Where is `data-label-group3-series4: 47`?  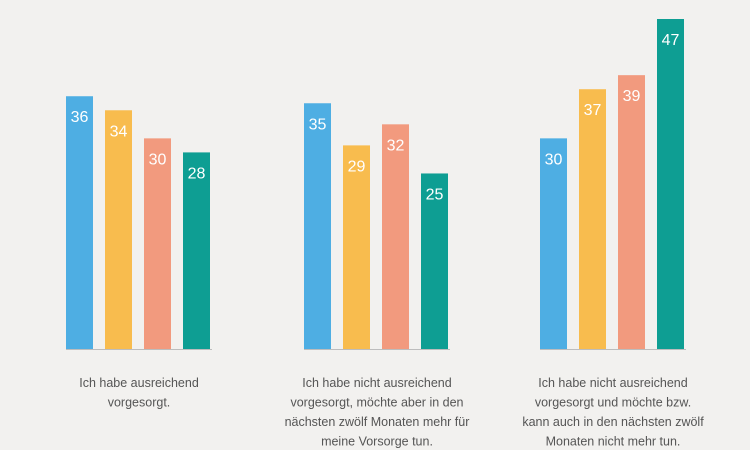 data-label-group3-series4: 47 is located at coordinates (671, 40).